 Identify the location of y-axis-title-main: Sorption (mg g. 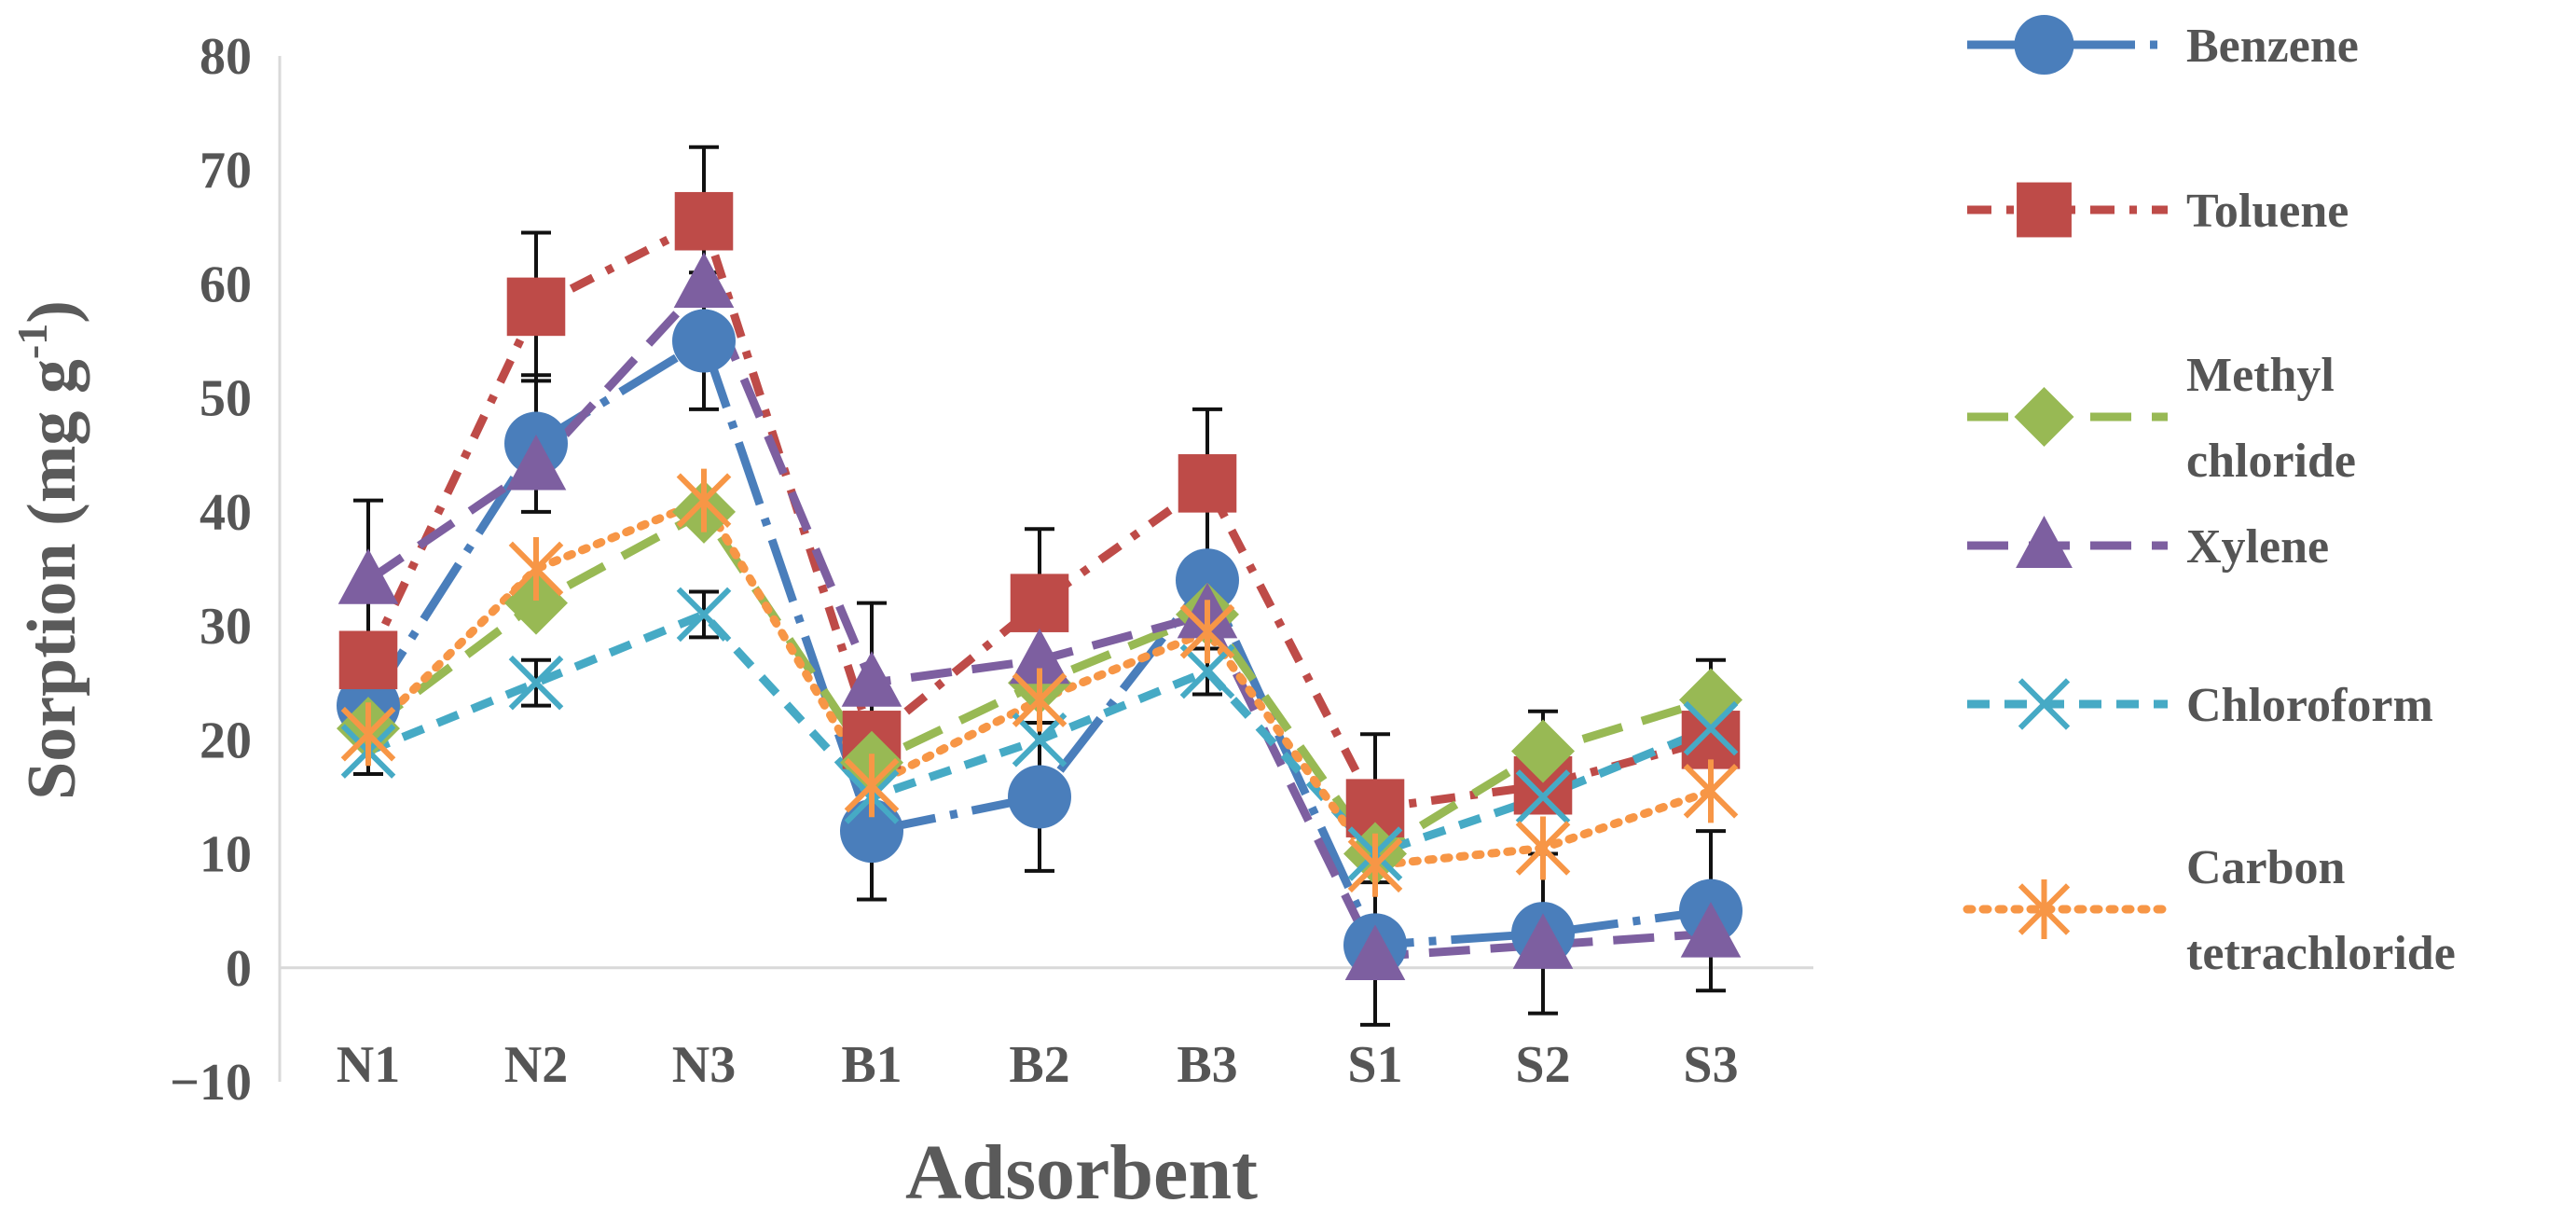
(52, 579).